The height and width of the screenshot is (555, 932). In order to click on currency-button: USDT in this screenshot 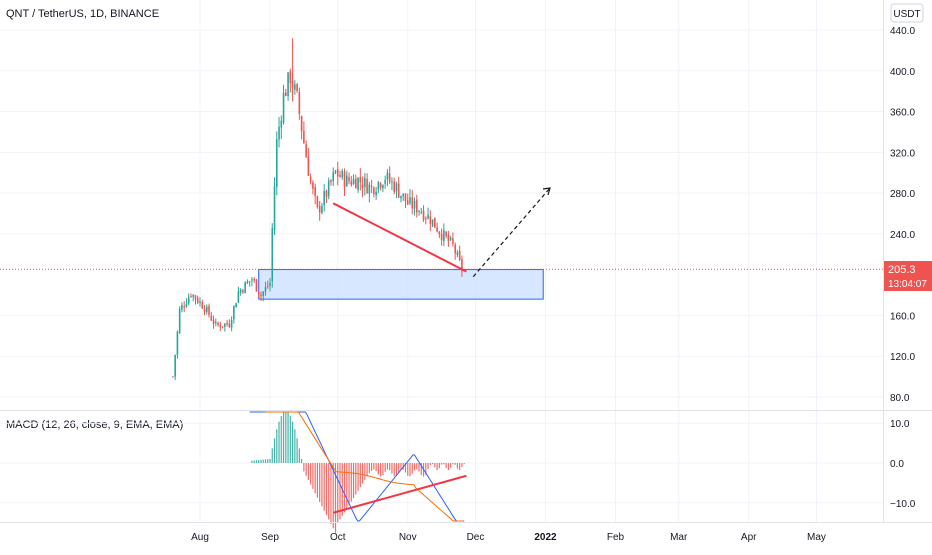, I will do `click(907, 13)`.